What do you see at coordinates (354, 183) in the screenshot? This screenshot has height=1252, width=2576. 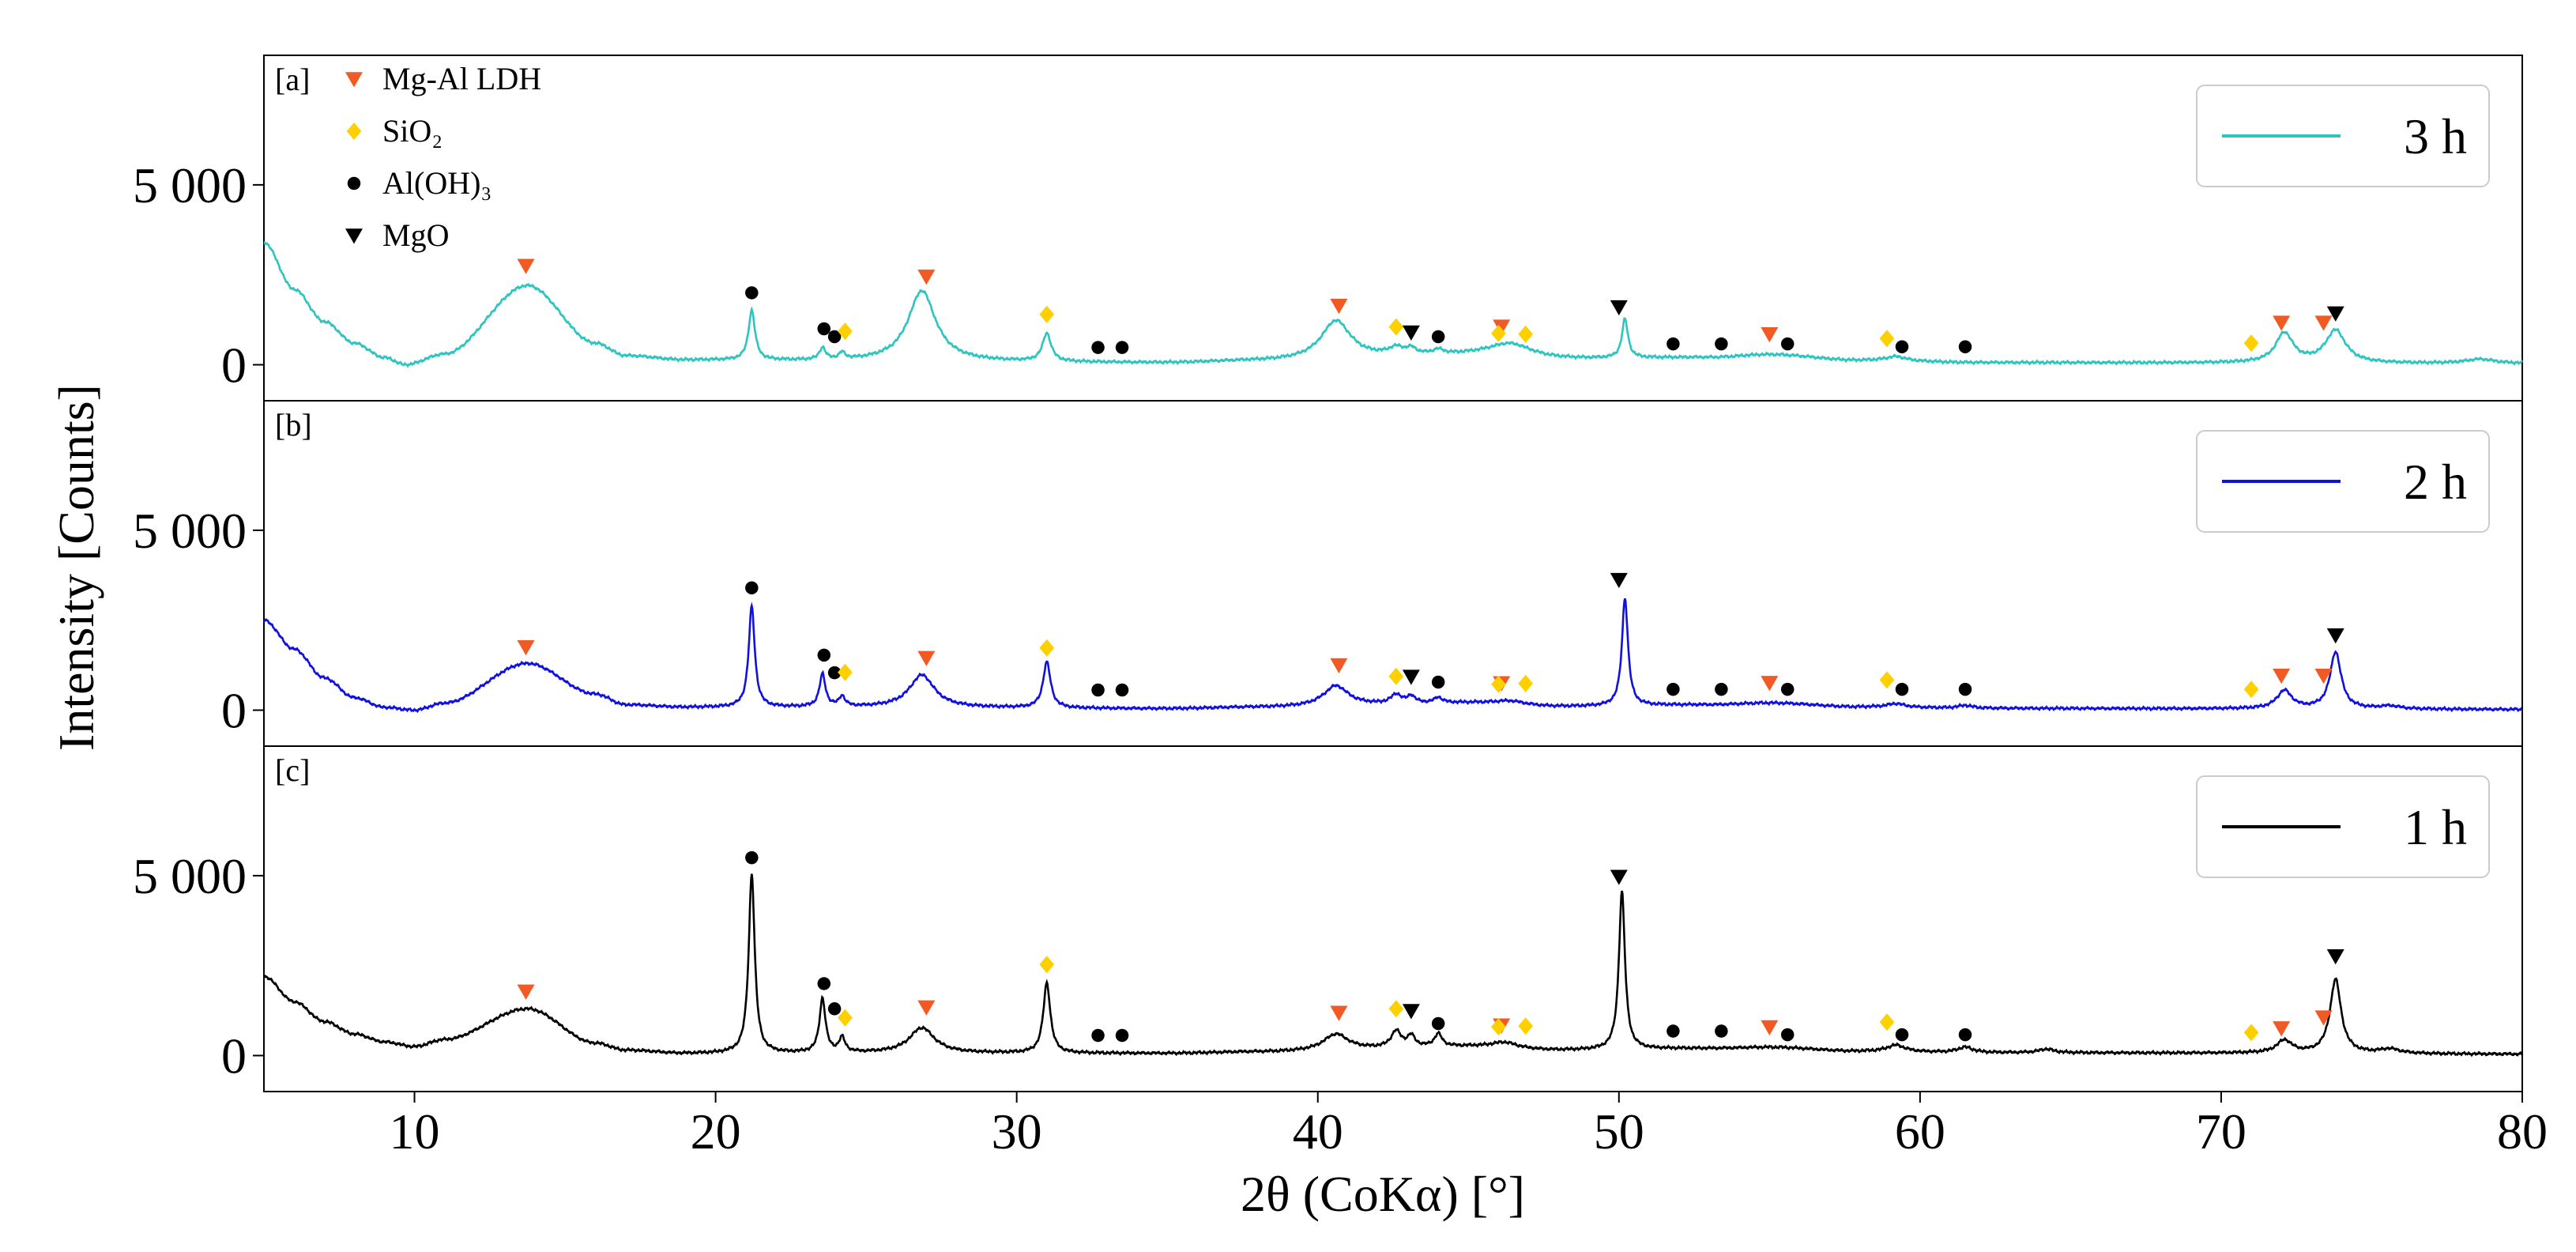 I see `legend-marker-aloh` at bounding box center [354, 183].